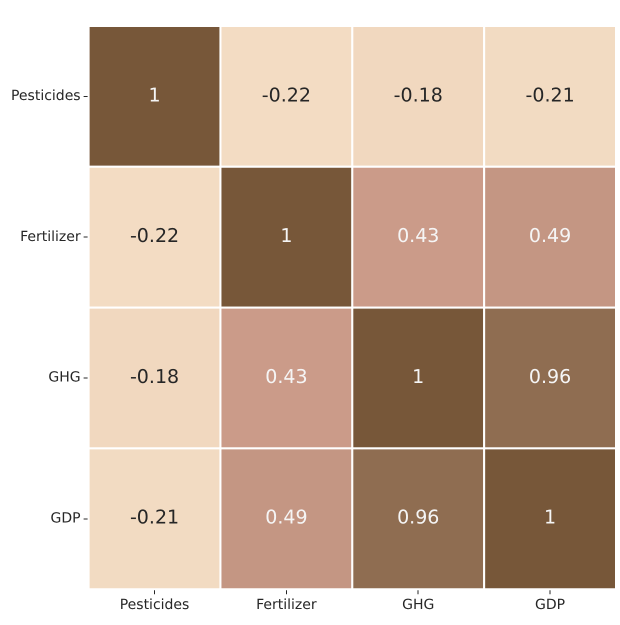 The image size is (620, 625). I want to click on y-tick-label: GDP, so click(65, 518).